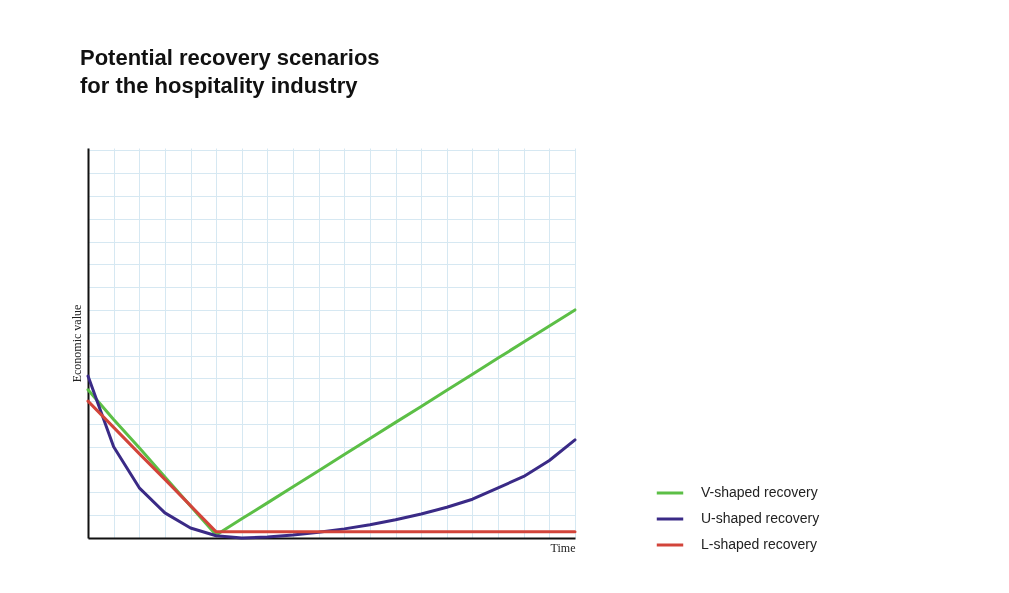 This screenshot has width=1009, height=593. Describe the element at coordinates (760, 518) in the screenshot. I see `legend-label: U-shaped recovery` at that location.